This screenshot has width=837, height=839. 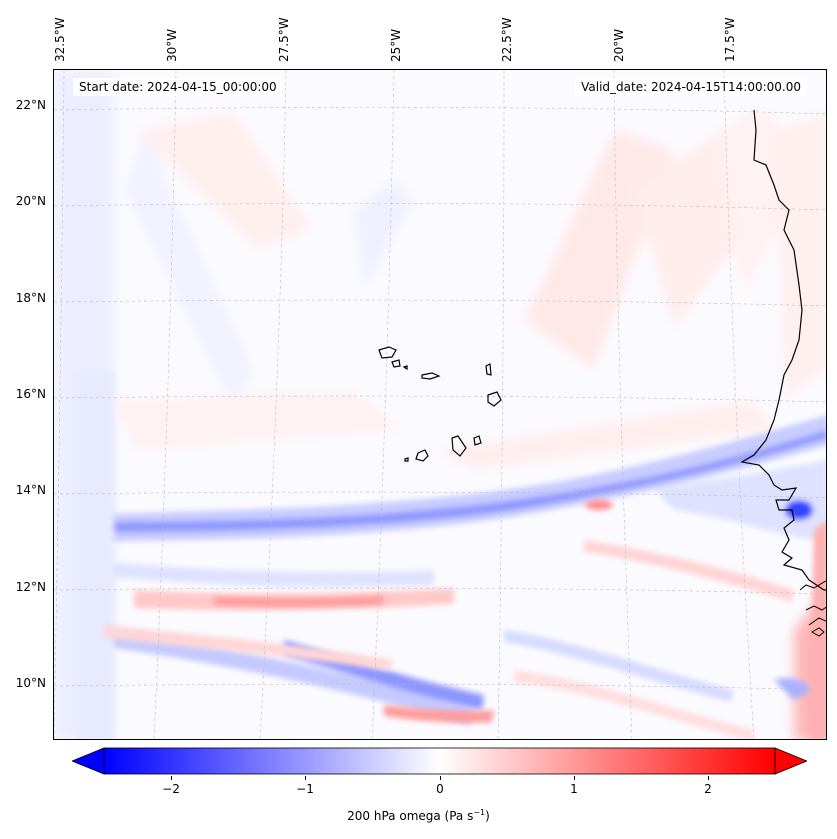 I want to click on colorbar-tick-label: 2, so click(x=708, y=789).